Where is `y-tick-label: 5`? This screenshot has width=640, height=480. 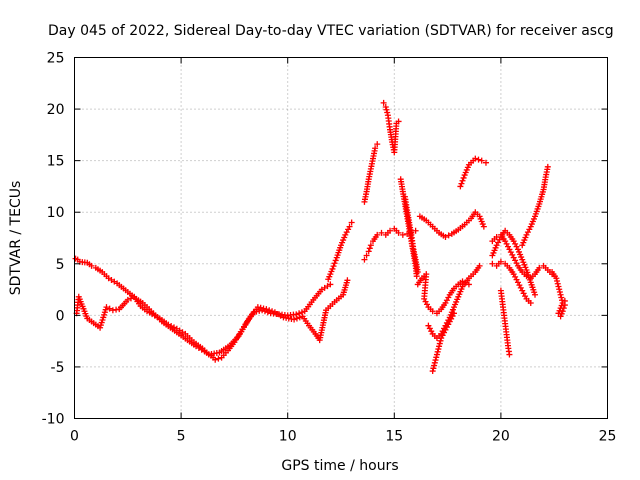 y-tick-label: 5 is located at coordinates (60, 265).